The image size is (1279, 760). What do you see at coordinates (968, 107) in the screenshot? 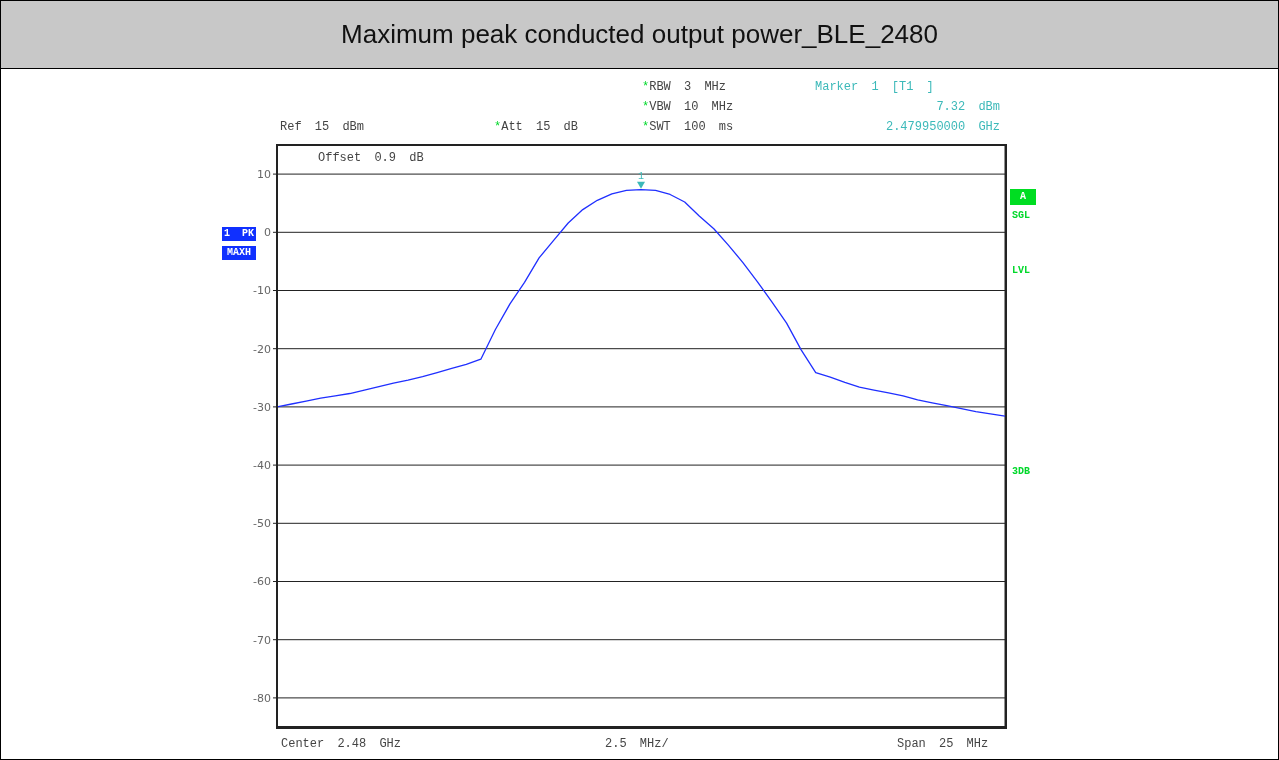
I see `text: 7.32 dBm` at bounding box center [968, 107].